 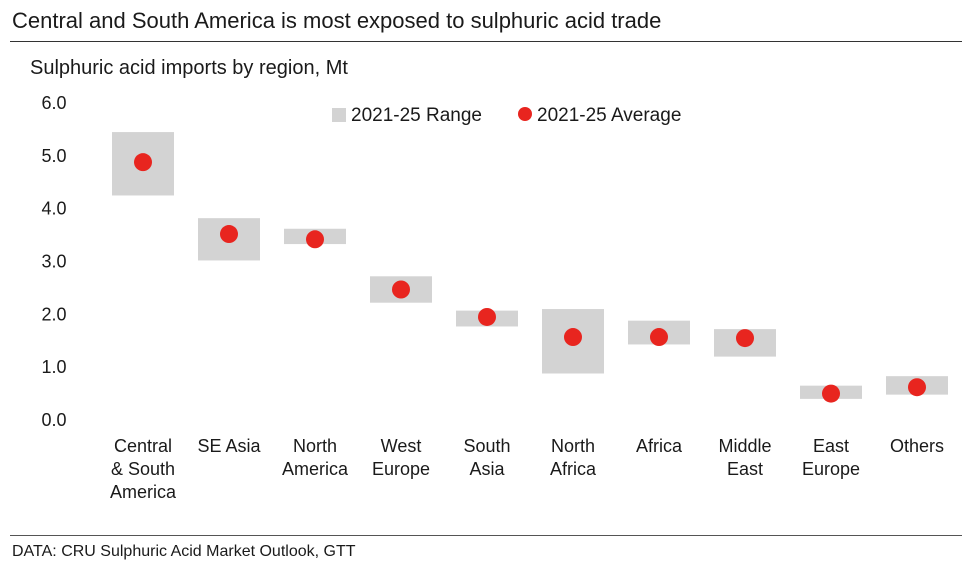 What do you see at coordinates (53, 314) in the screenshot?
I see `y-tick-label: 2.0` at bounding box center [53, 314].